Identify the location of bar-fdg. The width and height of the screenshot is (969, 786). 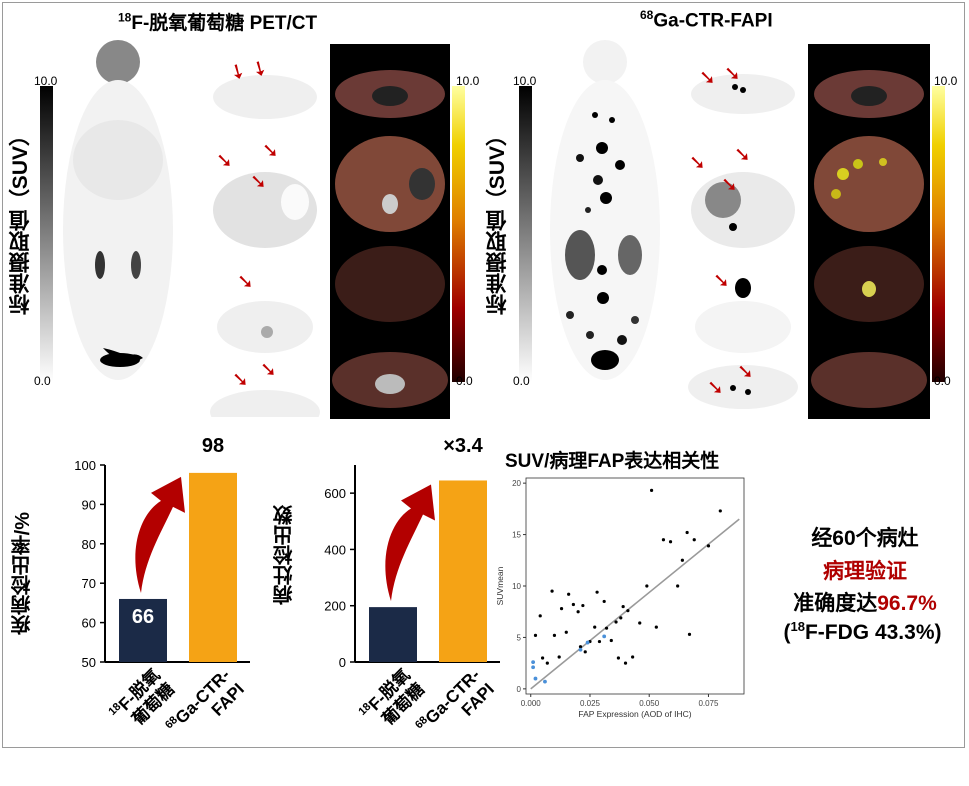
(143, 630).